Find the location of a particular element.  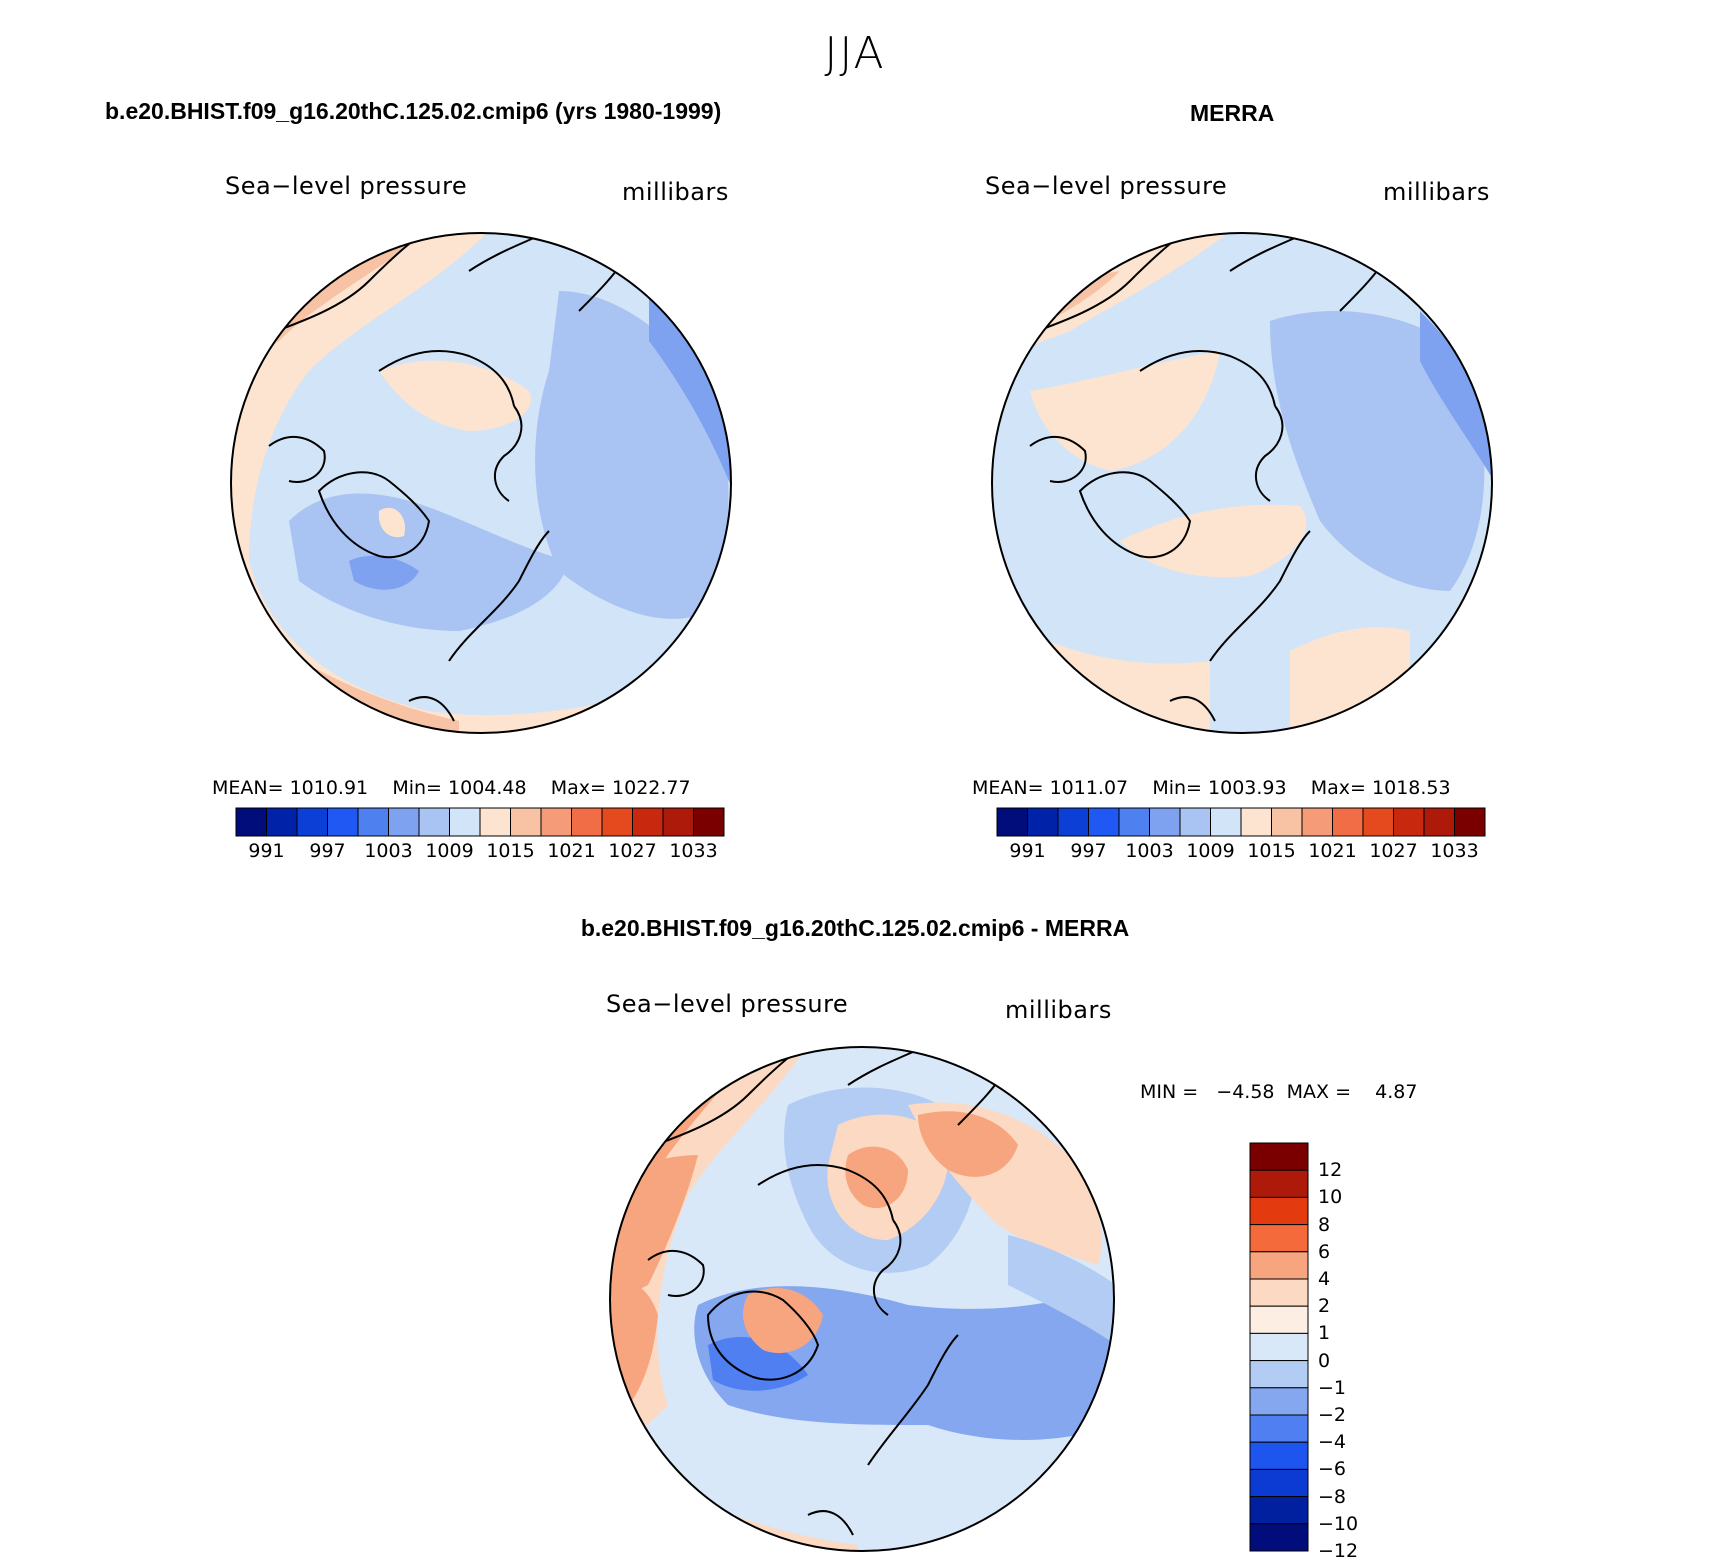

panel-merra-variable-label: Sea−level pressure is located at coordinates (1106, 186).